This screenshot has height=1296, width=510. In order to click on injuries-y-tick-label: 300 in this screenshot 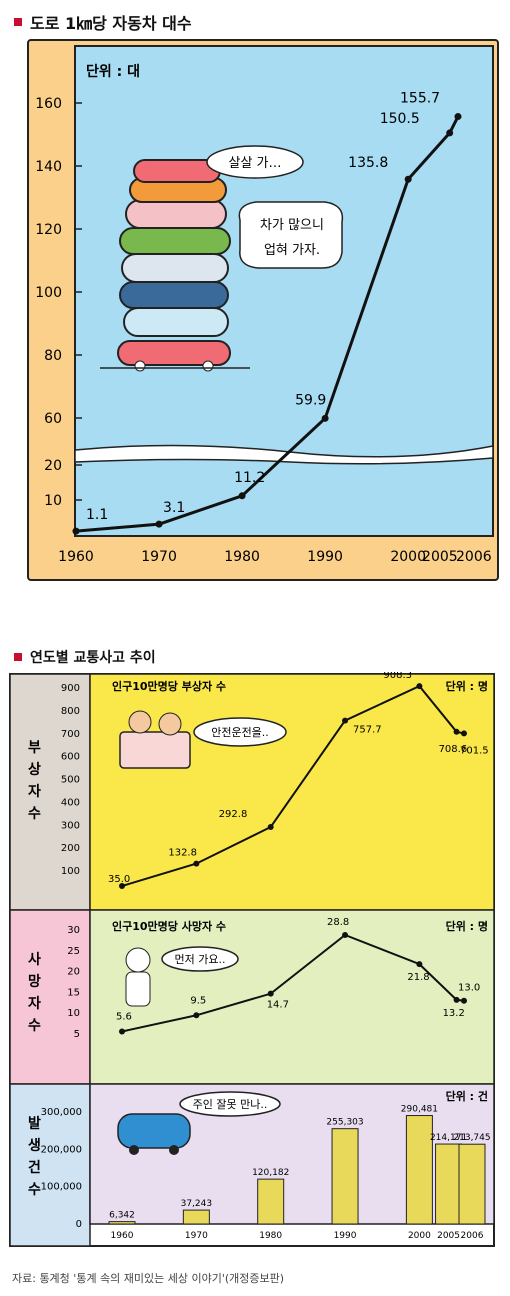, I will do `click(70, 825)`.